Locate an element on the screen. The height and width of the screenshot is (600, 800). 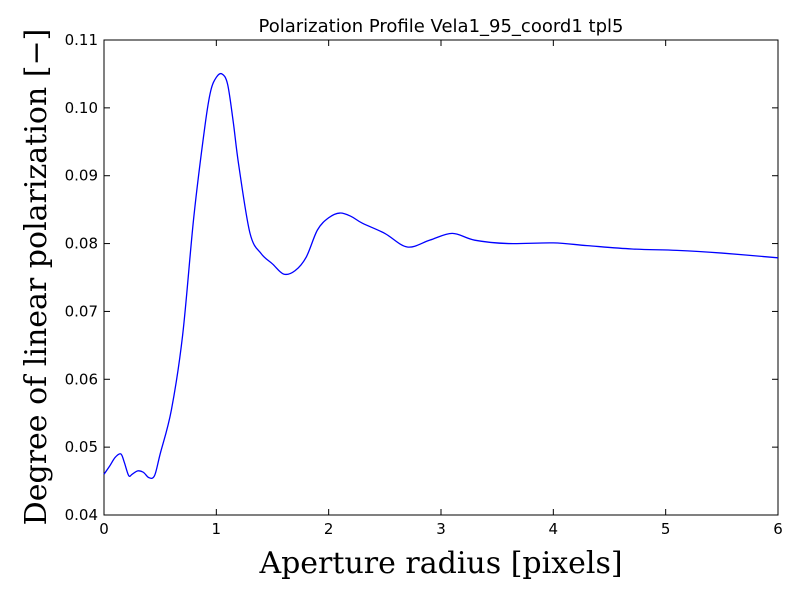
y-tick-label: 0.10 is located at coordinates (81, 108).